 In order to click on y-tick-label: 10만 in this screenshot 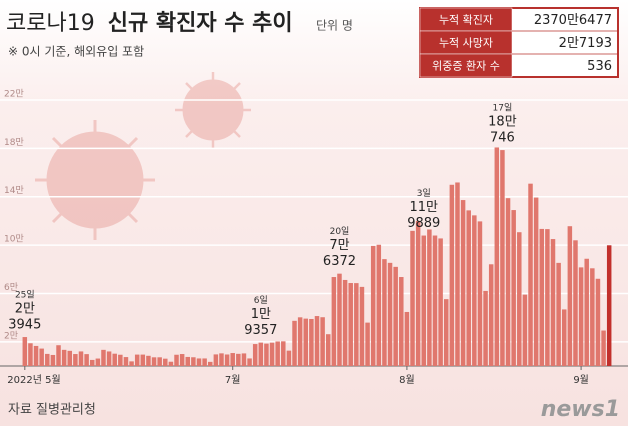, I will do `click(14, 239)`.